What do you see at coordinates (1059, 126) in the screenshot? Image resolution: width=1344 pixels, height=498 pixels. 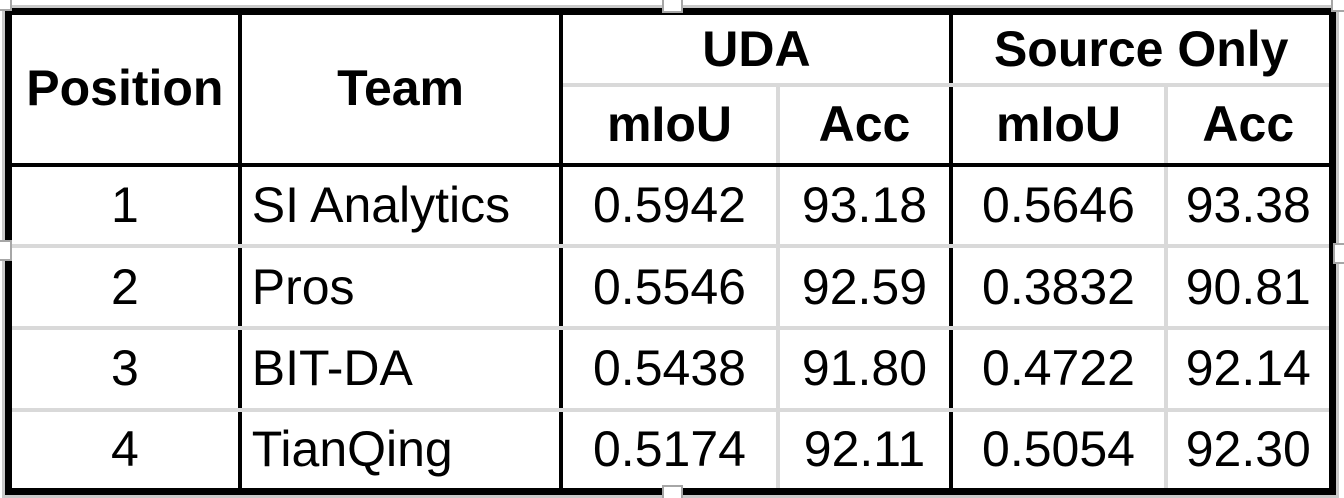 I see `header-source-miou: mIoU` at bounding box center [1059, 126].